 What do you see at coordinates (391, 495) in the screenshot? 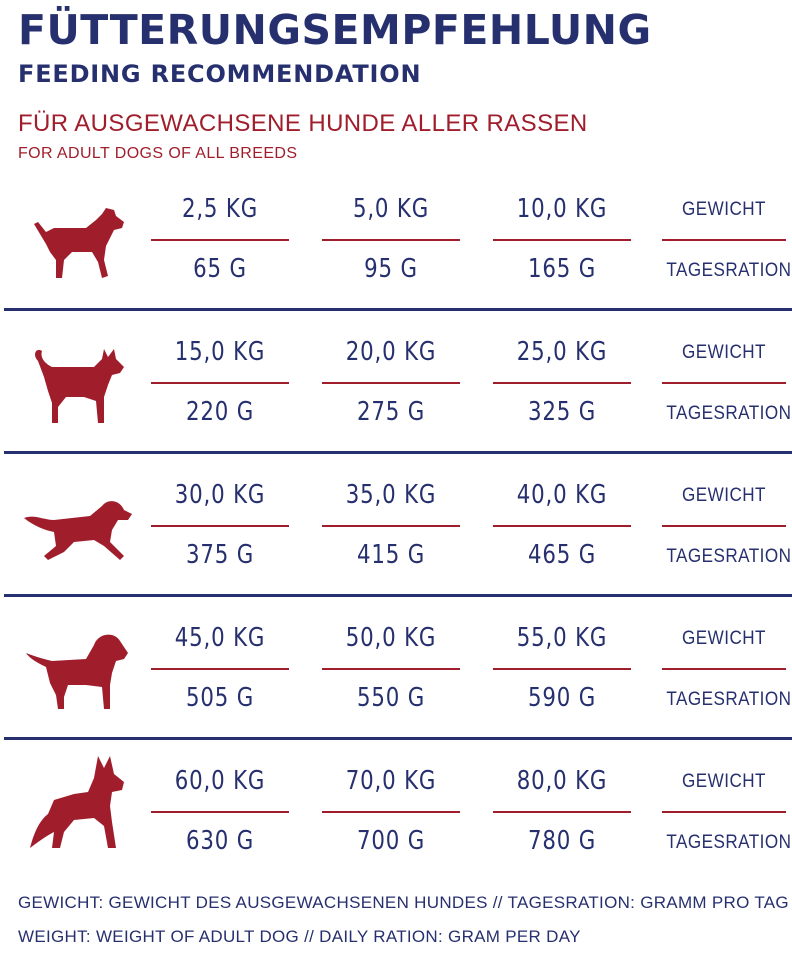
I see `weight-value: 35,0 KG` at bounding box center [391, 495].